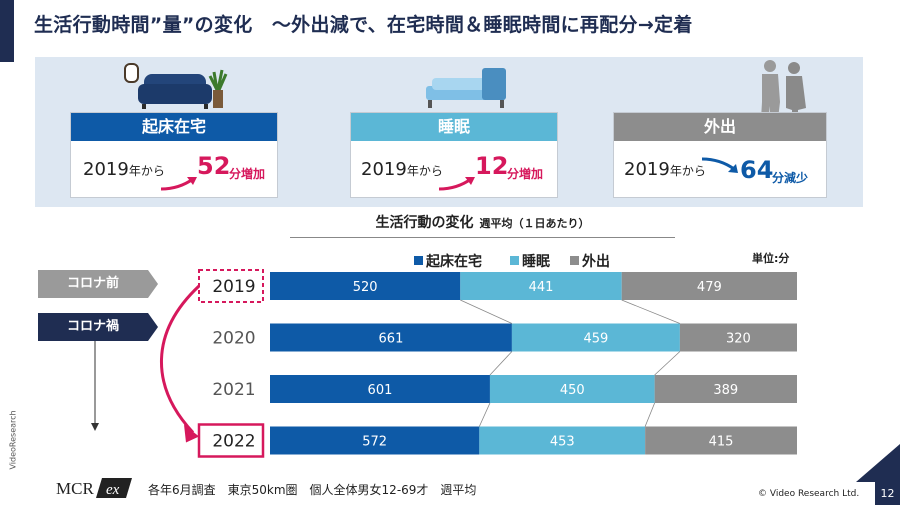 The image size is (900, 505). I want to click on logo-text: MCR, so click(75, 488).